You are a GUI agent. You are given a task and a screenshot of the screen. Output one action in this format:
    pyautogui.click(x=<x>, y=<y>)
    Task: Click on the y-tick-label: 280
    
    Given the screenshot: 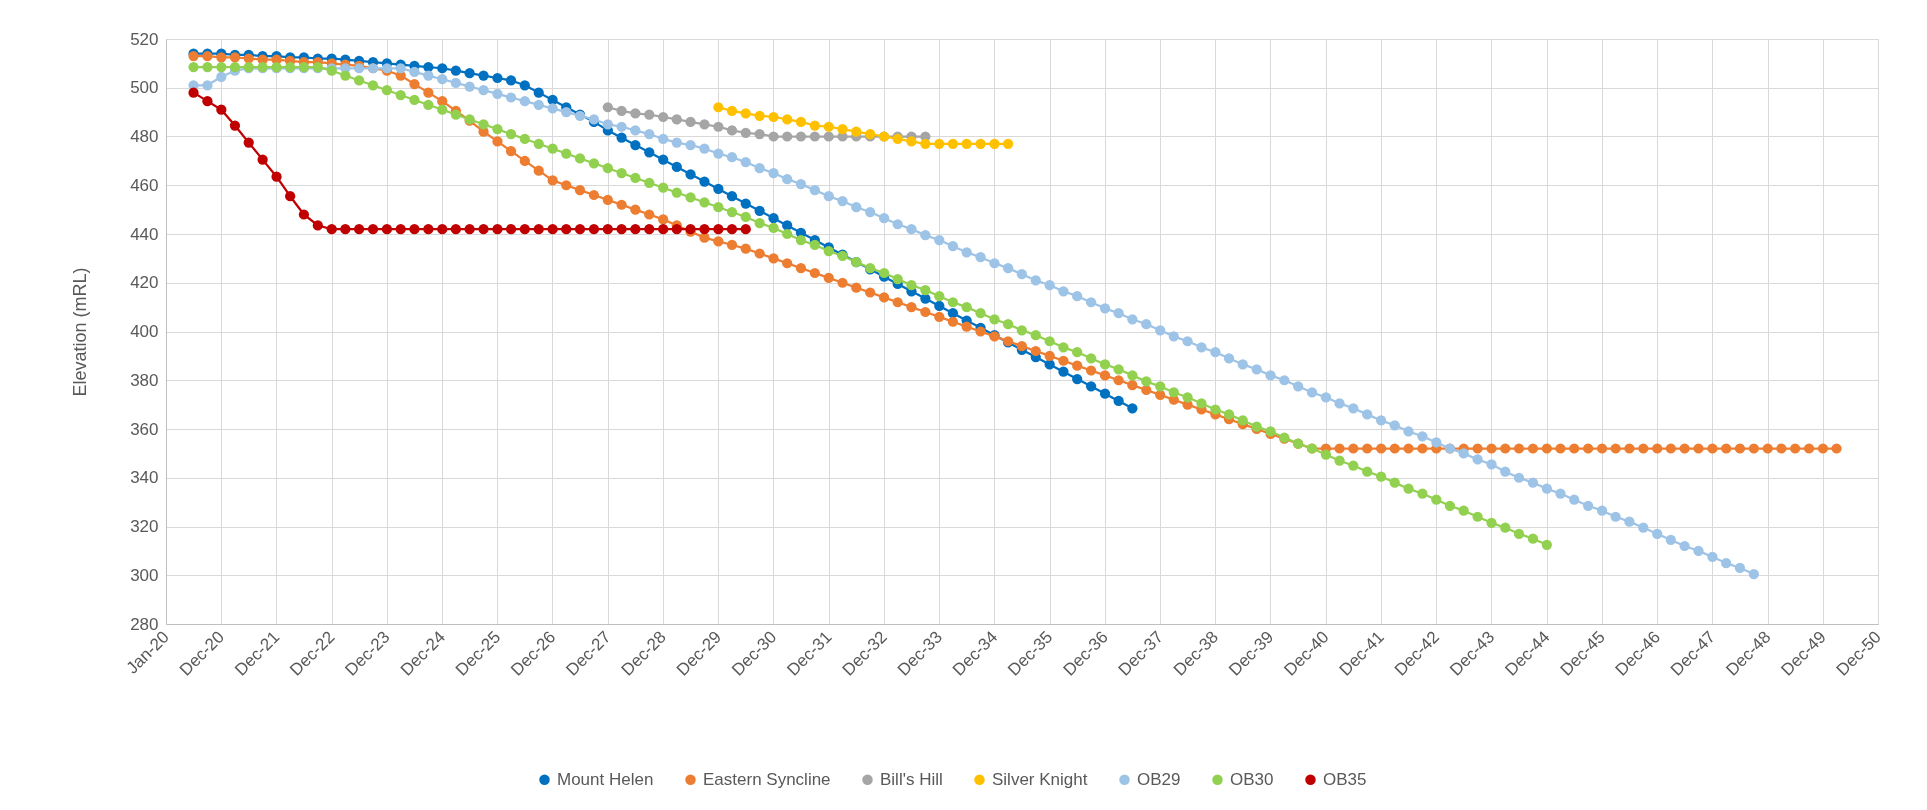 What is the action you would take?
    pyautogui.click(x=144, y=624)
    